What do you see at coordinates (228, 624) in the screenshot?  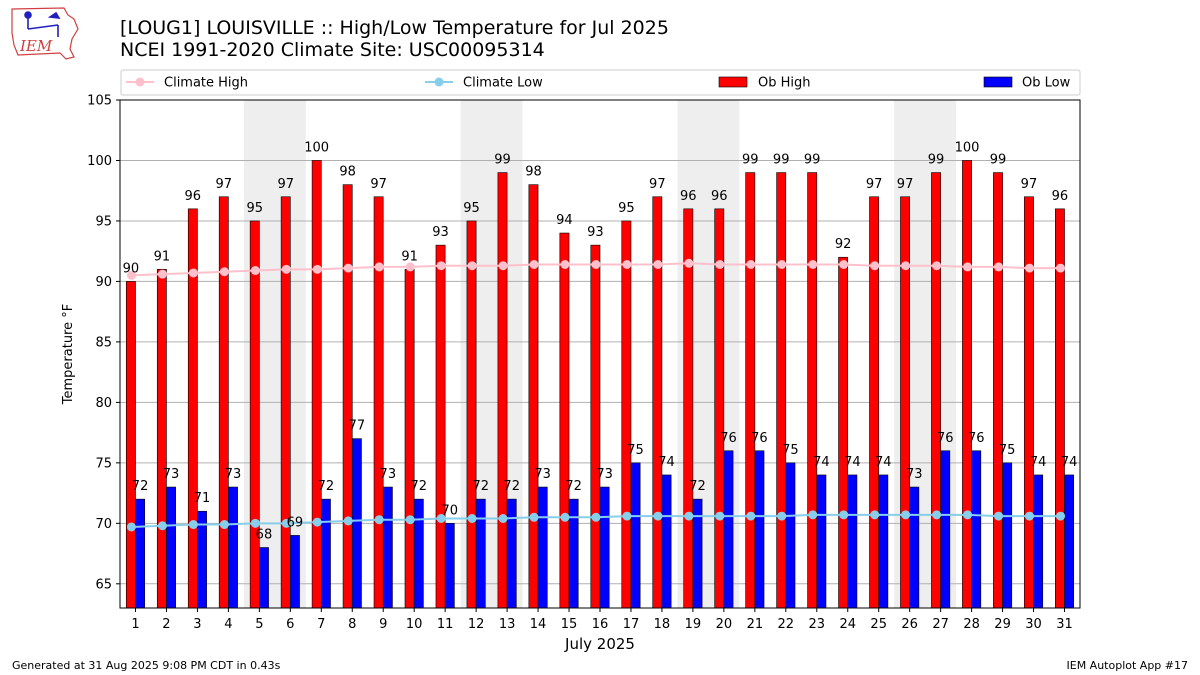 I see `x-tick-label: 4` at bounding box center [228, 624].